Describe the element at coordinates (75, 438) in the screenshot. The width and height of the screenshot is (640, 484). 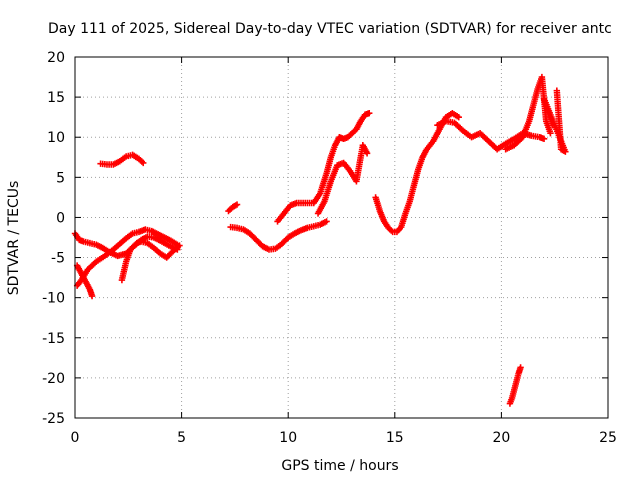
I see `x-tick-label: 0` at that location.